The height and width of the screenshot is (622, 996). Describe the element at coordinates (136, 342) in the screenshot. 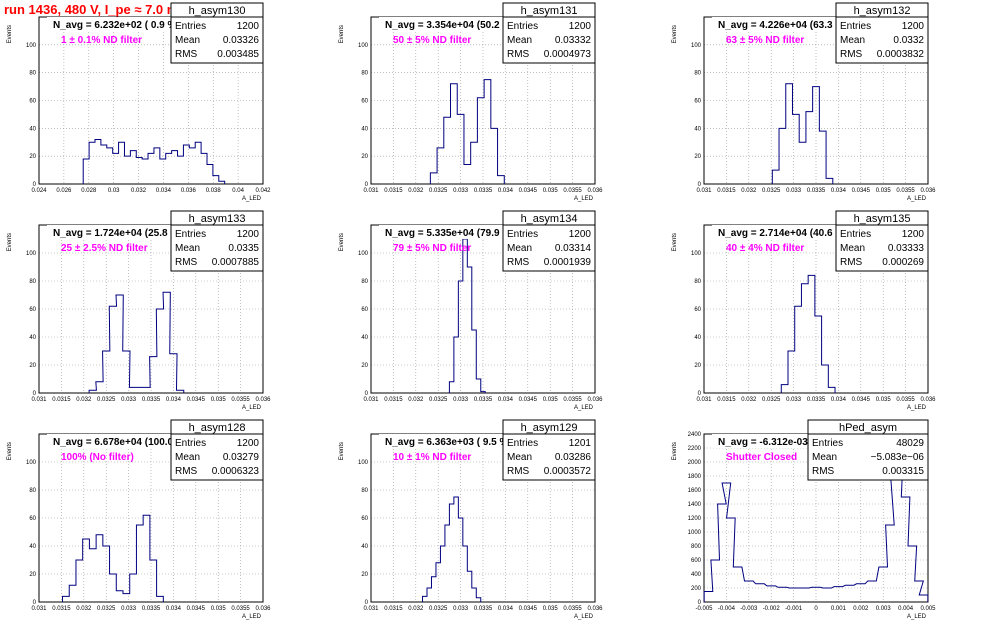

I see `histogram-outline` at that location.